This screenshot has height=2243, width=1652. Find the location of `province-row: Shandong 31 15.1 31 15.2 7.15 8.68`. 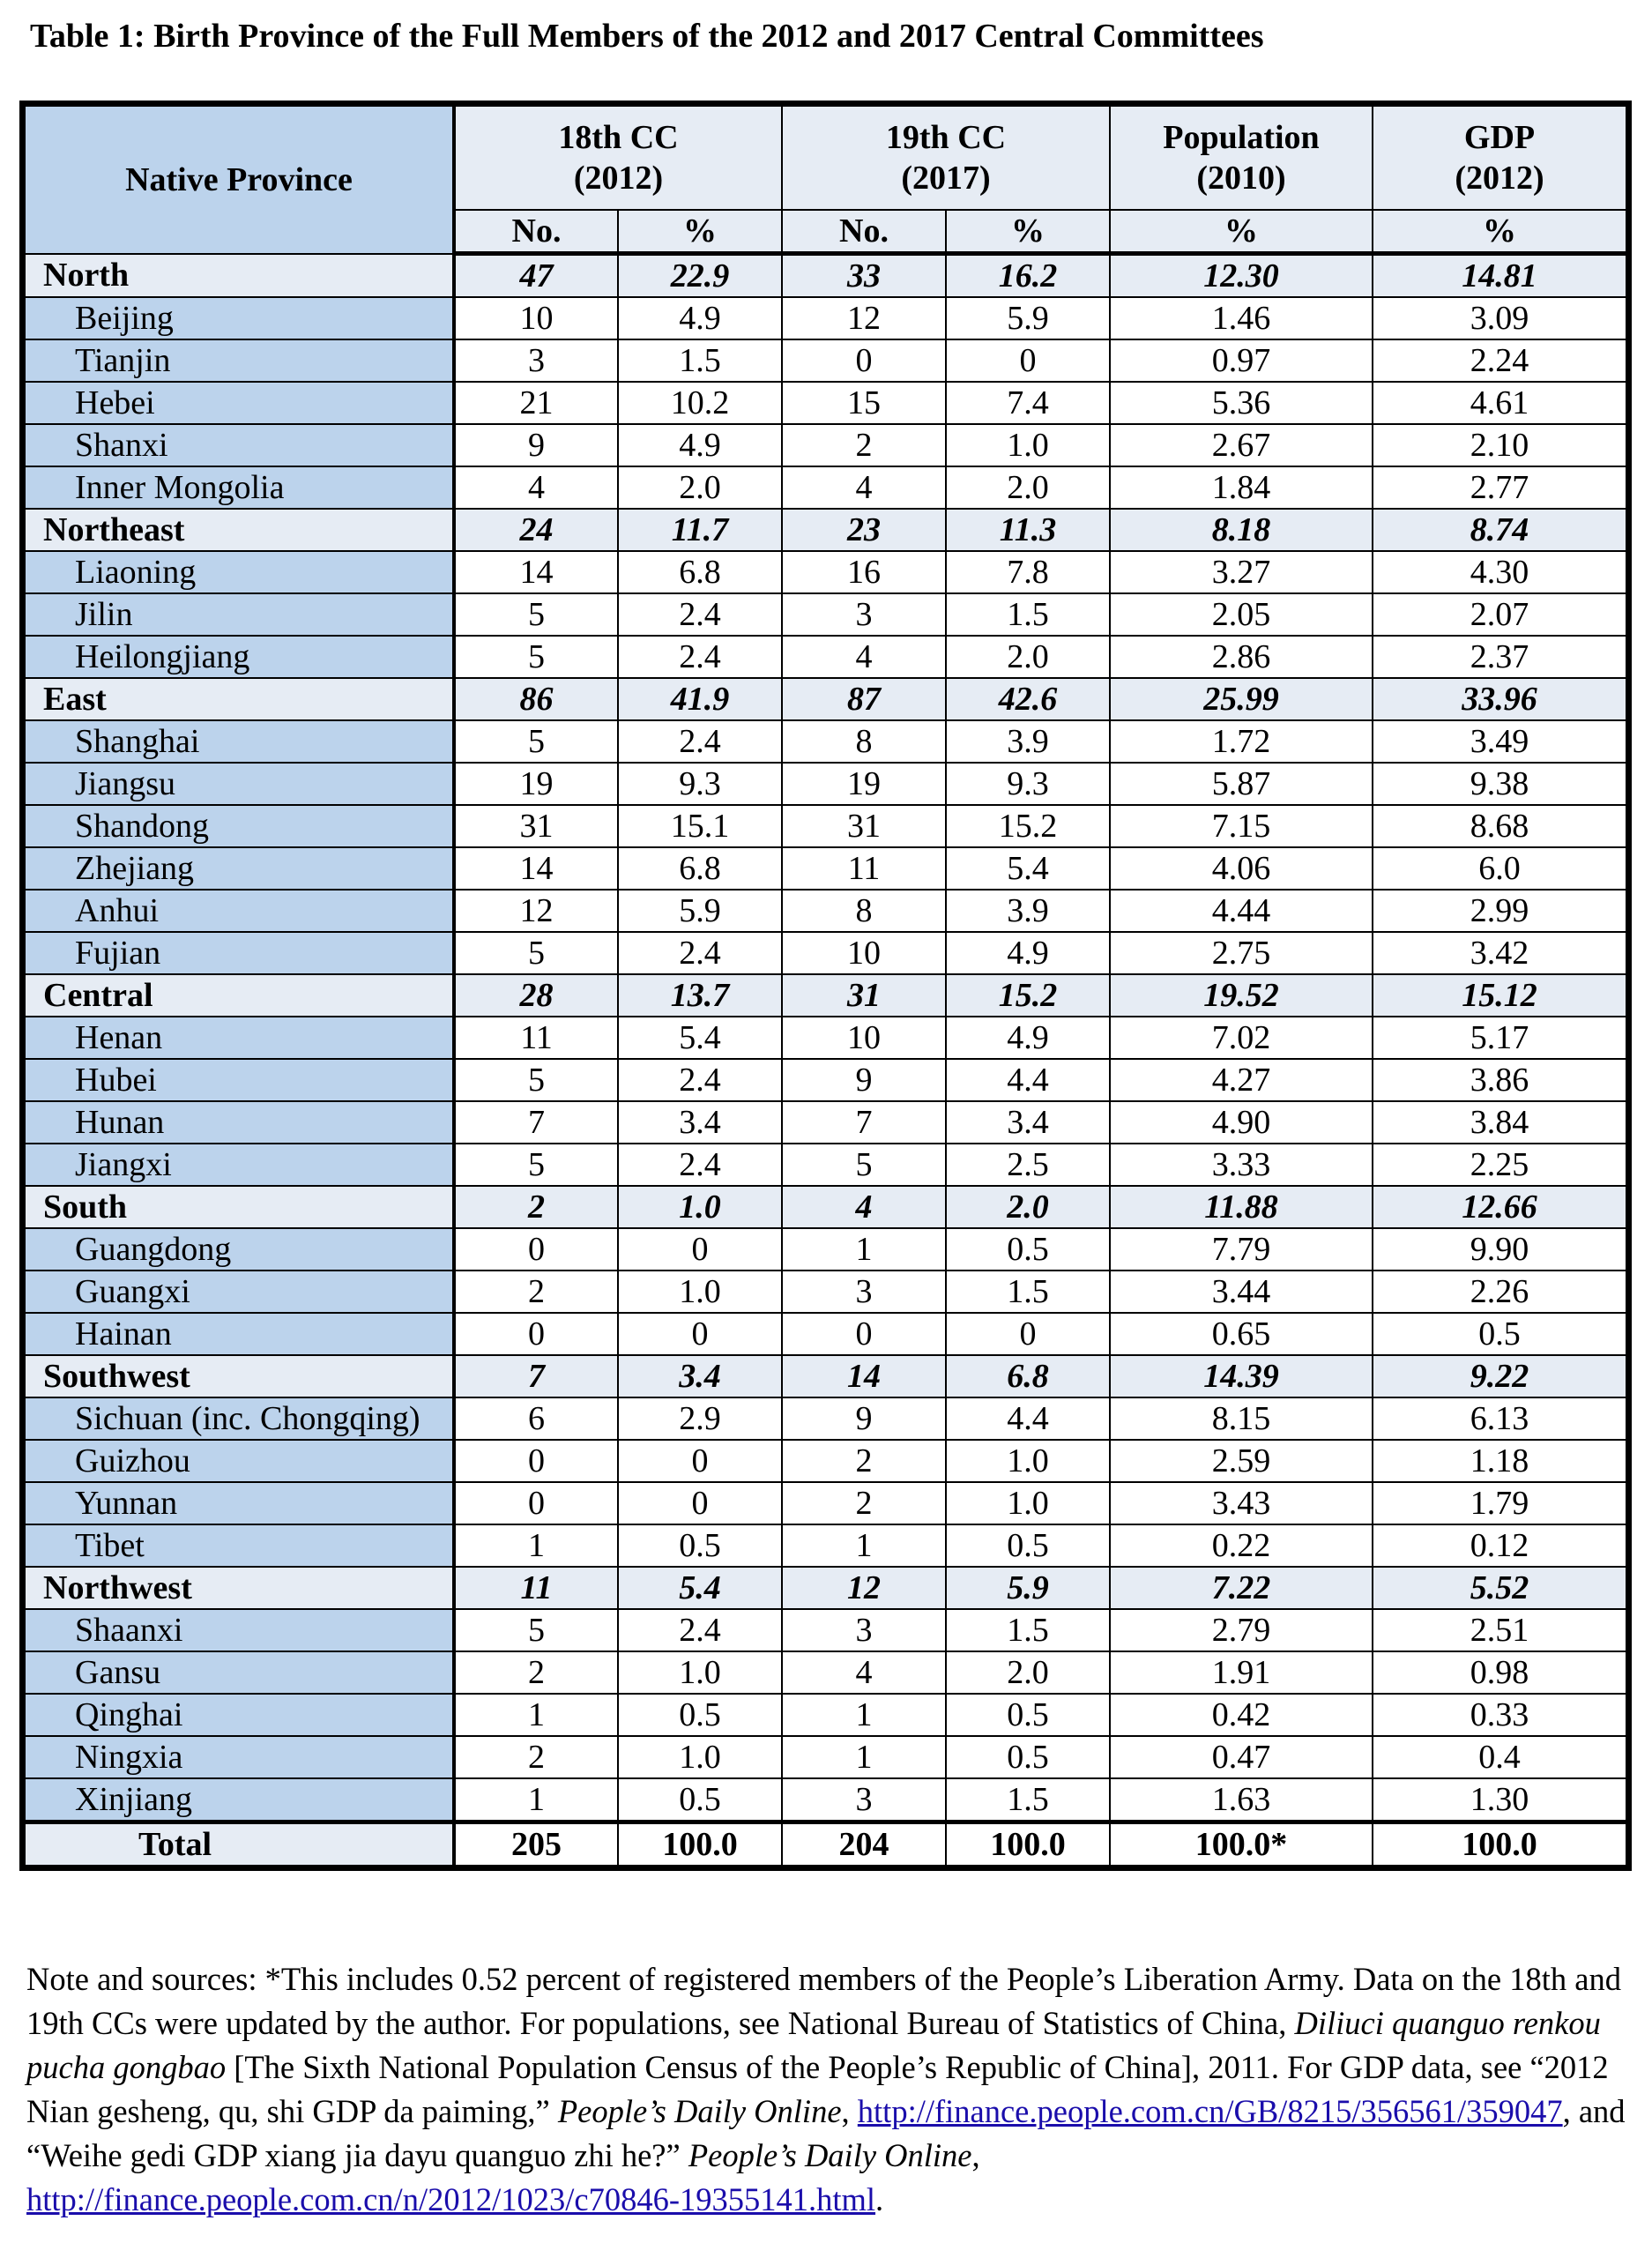

province-row: Shandong 31 15.1 31 15.2 7.15 8.68 is located at coordinates (825, 826).